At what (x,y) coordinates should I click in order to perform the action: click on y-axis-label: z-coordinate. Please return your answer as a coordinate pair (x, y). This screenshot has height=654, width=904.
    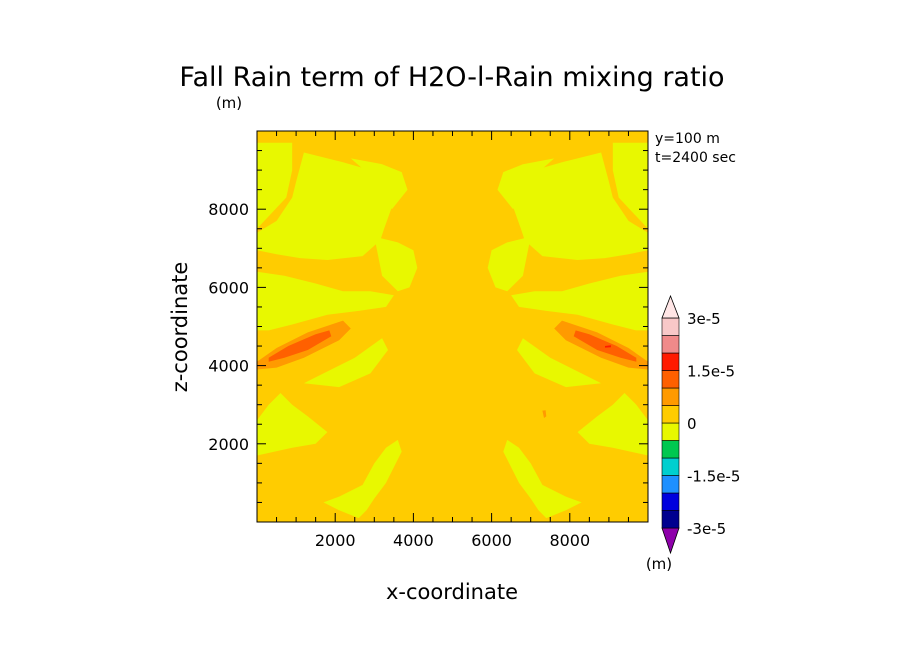
    Looking at the image, I should click on (180, 327).